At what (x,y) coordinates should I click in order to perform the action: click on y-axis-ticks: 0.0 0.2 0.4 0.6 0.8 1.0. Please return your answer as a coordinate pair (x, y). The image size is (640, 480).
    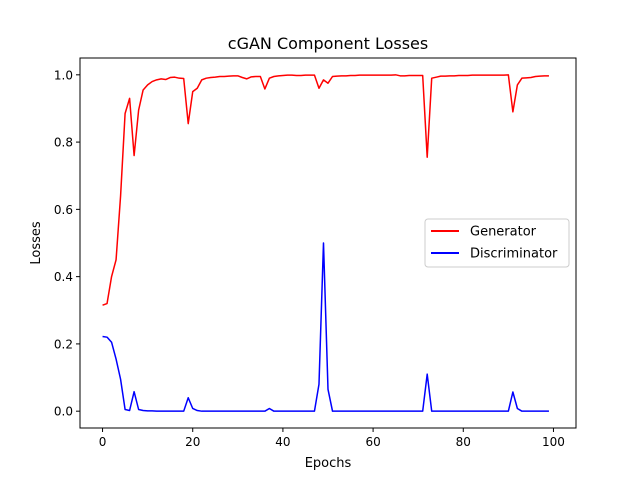
    Looking at the image, I should click on (67, 243).